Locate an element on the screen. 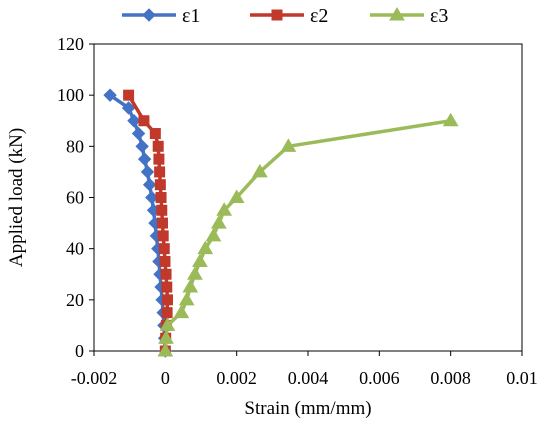  legend-item-2: ε2 is located at coordinates (289, 16).